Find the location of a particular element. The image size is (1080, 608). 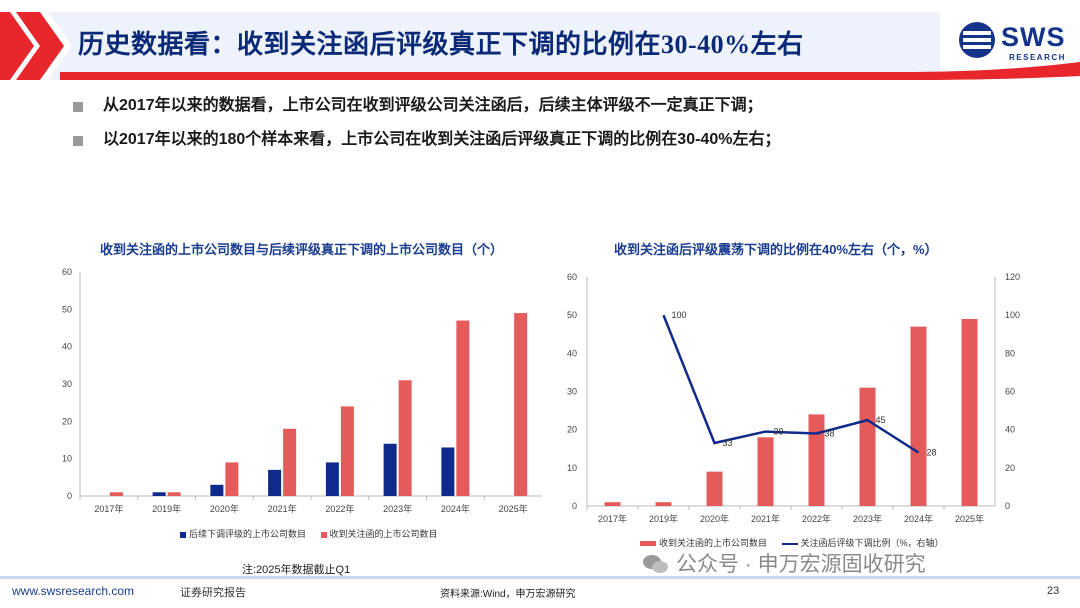

chart-note: 注:2025年数据截止Q1 is located at coordinates (296, 570).